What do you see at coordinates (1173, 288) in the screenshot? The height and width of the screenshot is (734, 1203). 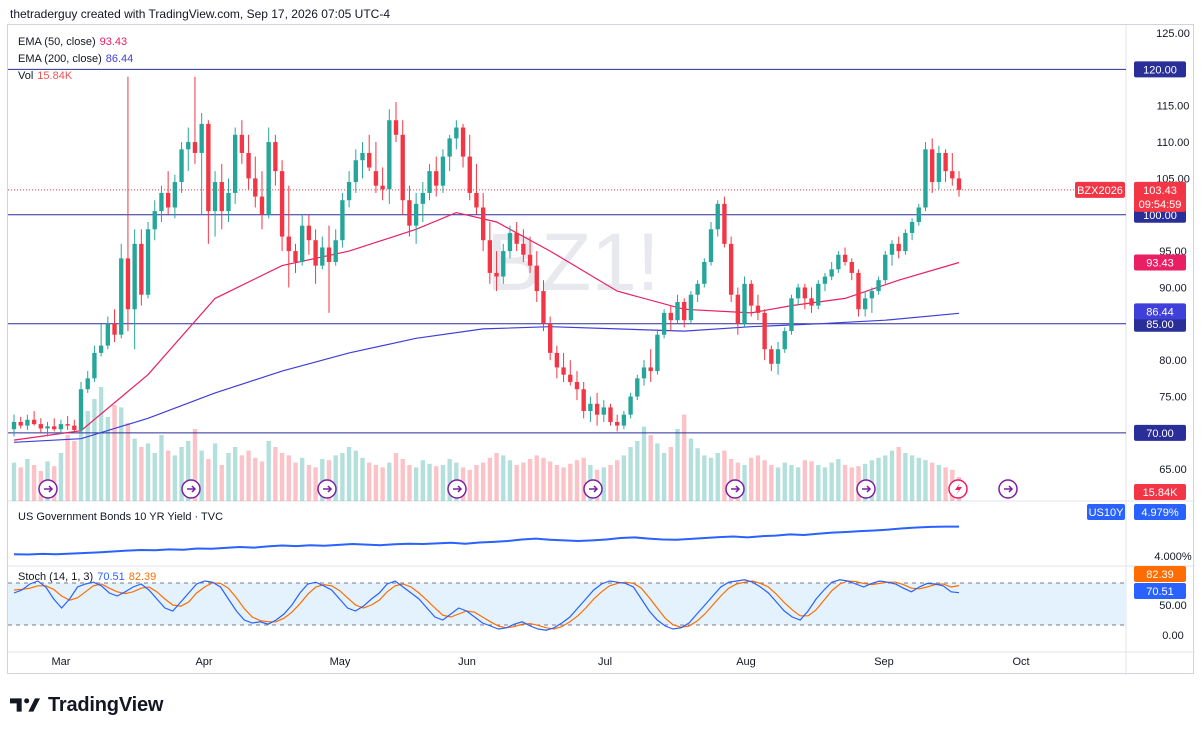 I see `price-axis-label: 90.00` at bounding box center [1173, 288].